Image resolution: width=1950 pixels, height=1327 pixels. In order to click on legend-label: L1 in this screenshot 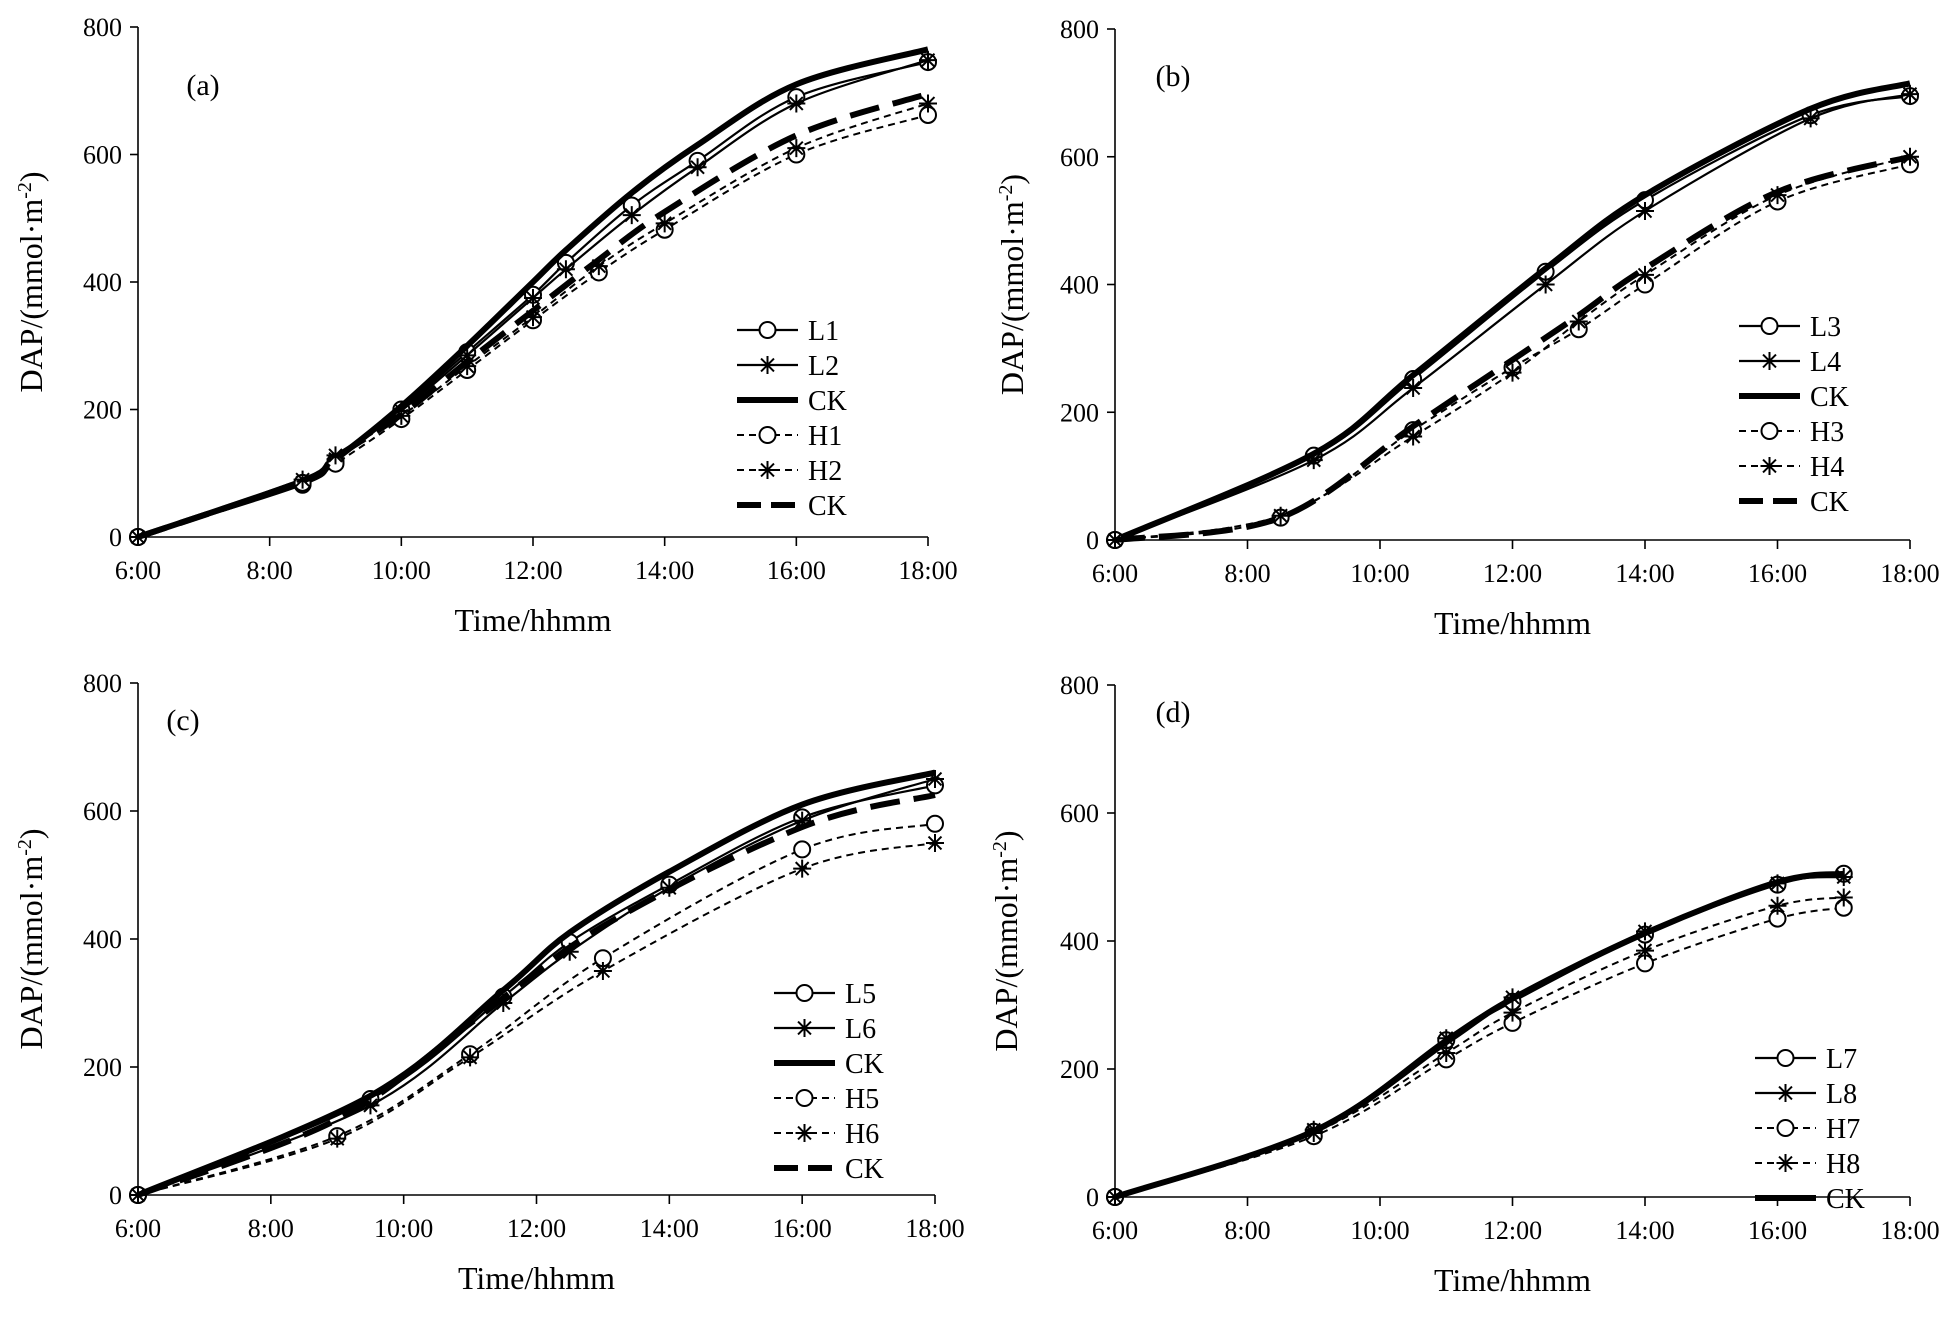, I will do `click(823, 331)`.